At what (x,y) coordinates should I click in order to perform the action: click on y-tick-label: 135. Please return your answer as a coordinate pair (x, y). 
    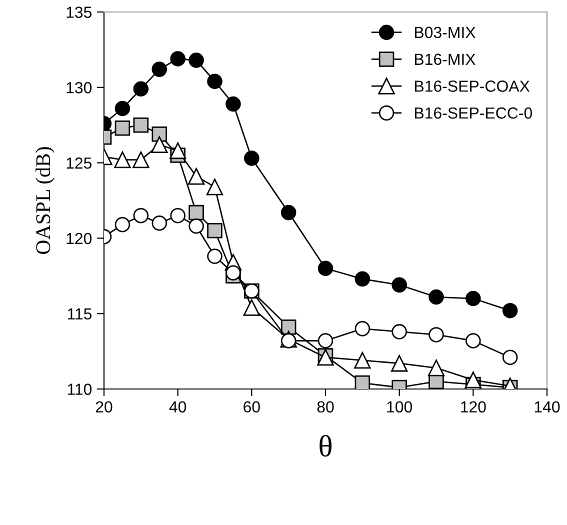
    Looking at the image, I should click on (79, 12).